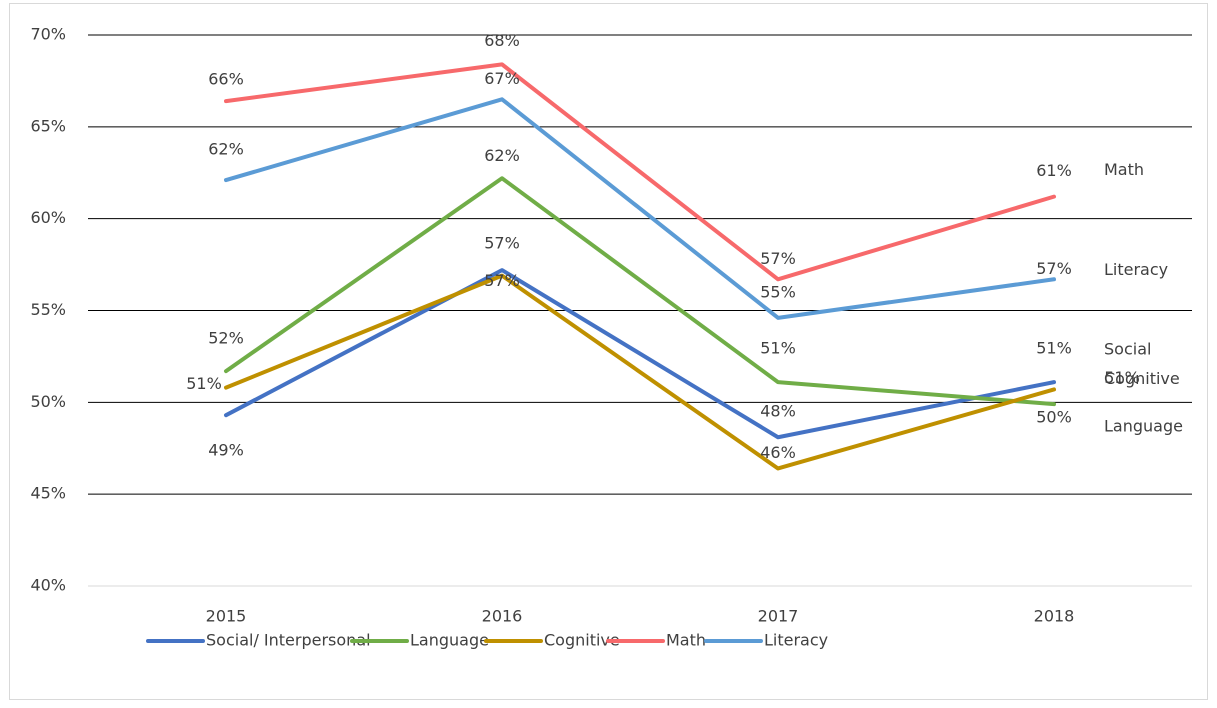 This screenshot has width=1217, height=708. I want to click on legend-label: Language, so click(449, 640).